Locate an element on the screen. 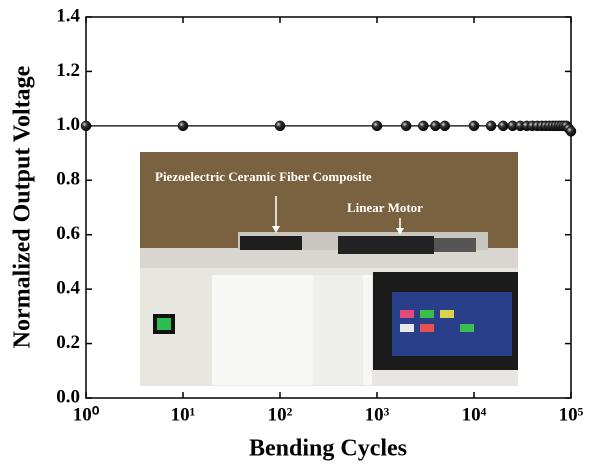  y-tick-label: 1.4 is located at coordinates (68, 15).